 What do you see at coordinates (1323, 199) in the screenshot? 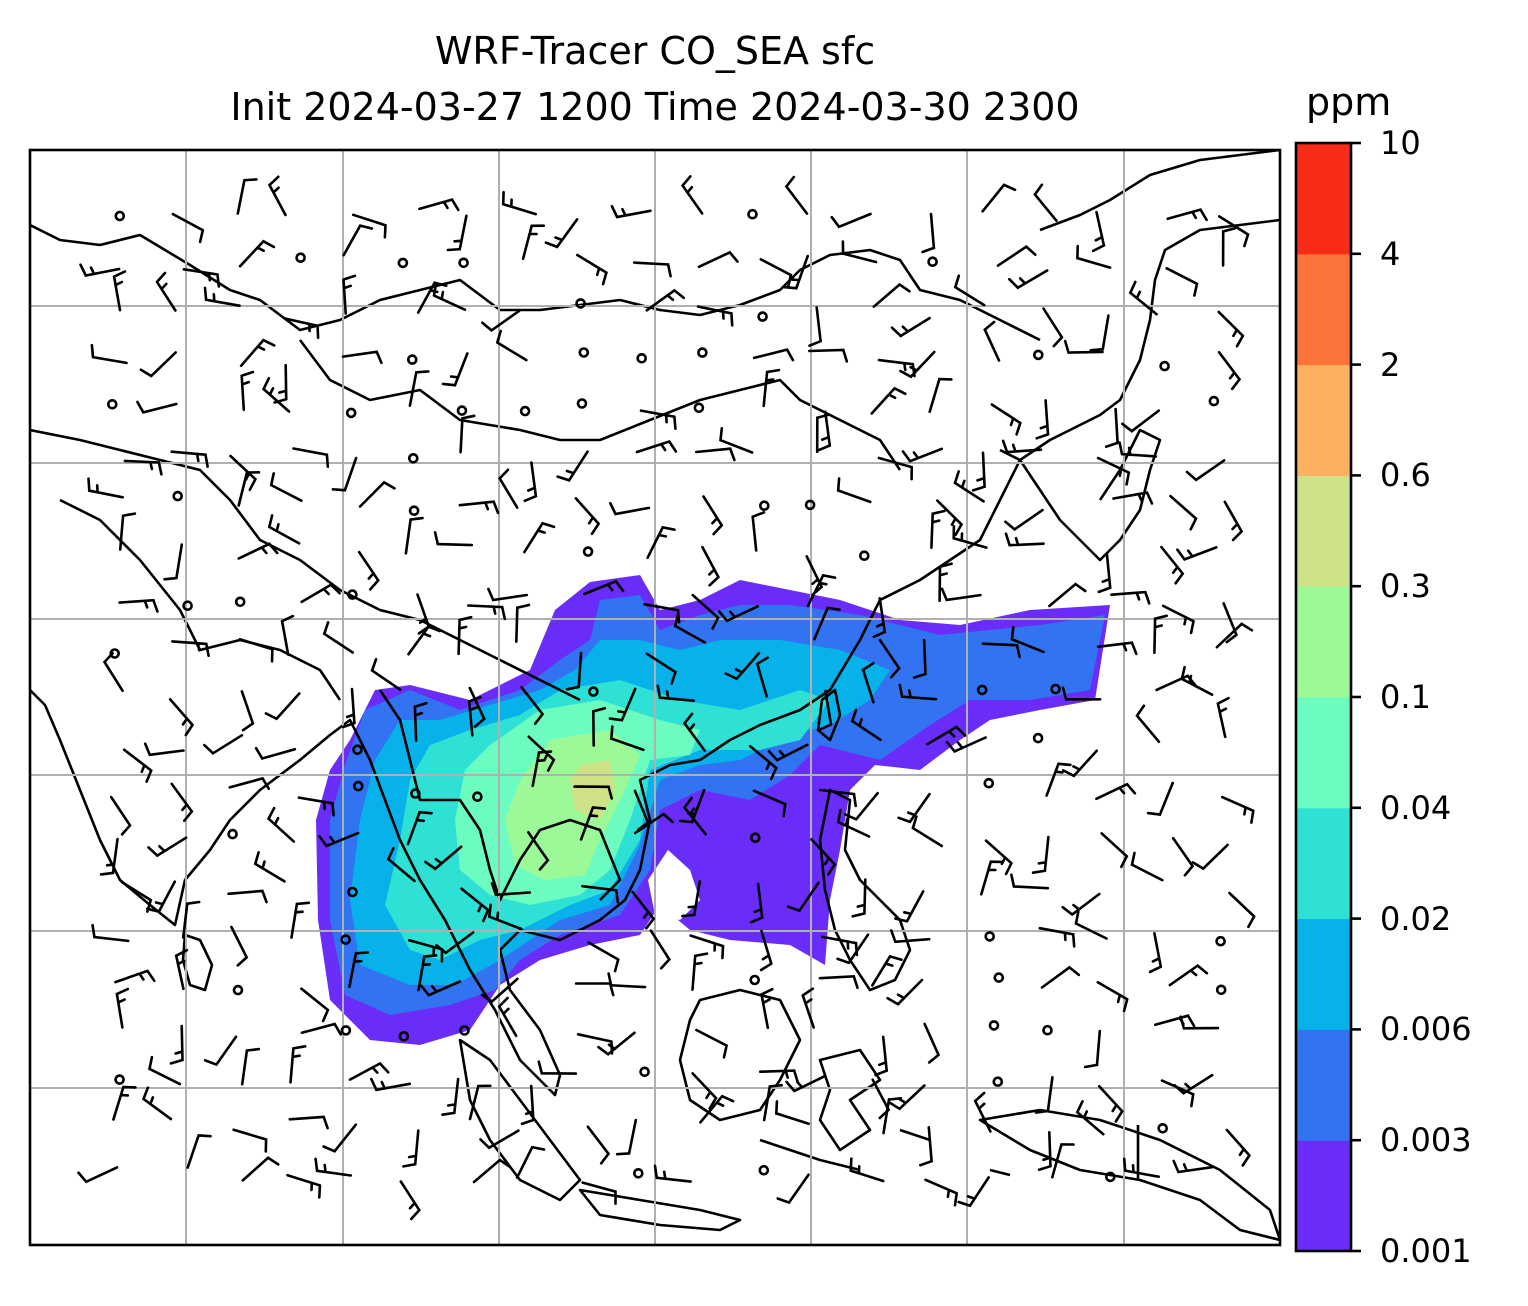
I see `colorbar-segment` at bounding box center [1323, 199].